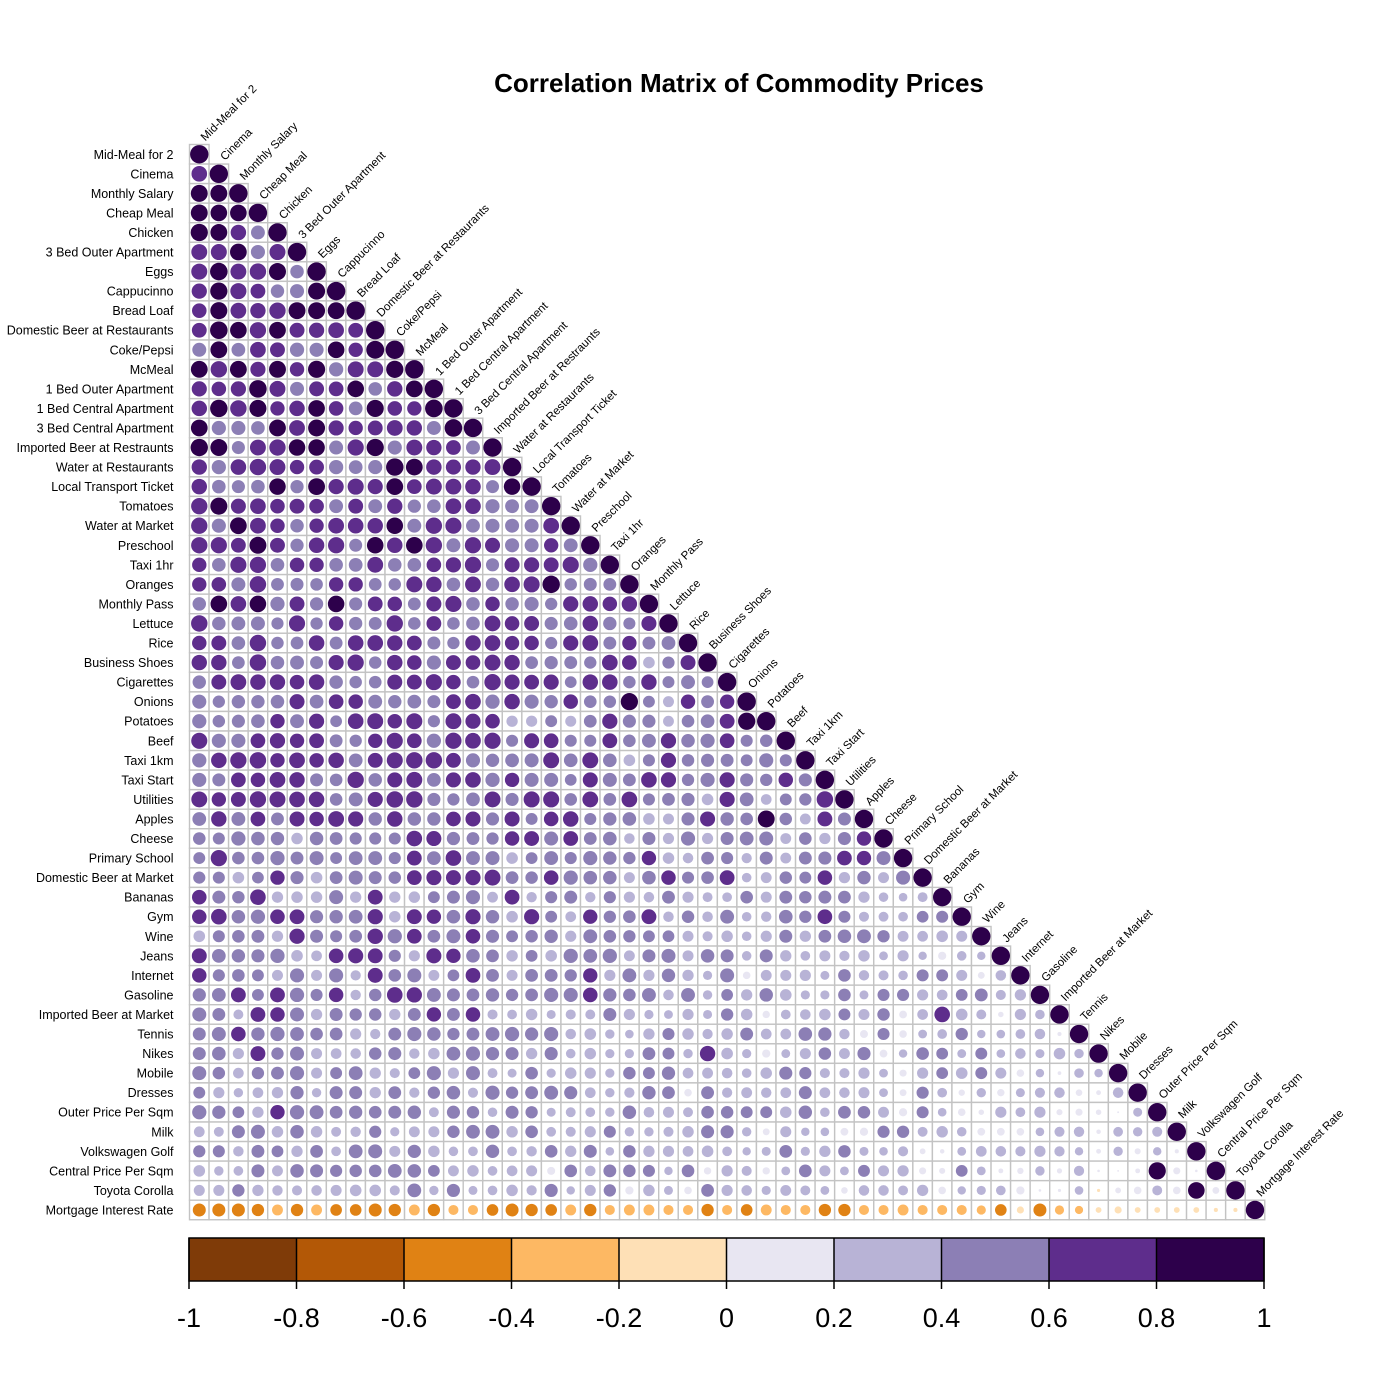 Image resolution: width=1400 pixels, height=1400 pixels. Describe the element at coordinates (132, 194) in the screenshot. I see `row-label: Monthly Salary` at that location.